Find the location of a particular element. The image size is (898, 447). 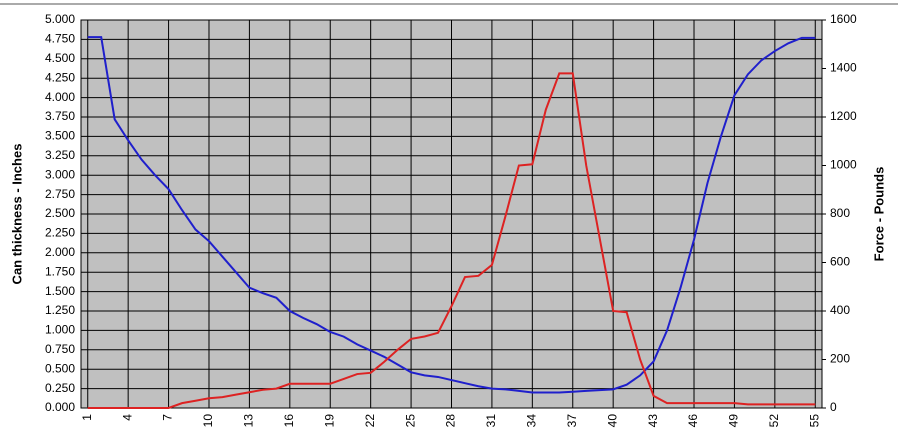

y-tick-label: 4.500 is located at coordinates (60, 58).